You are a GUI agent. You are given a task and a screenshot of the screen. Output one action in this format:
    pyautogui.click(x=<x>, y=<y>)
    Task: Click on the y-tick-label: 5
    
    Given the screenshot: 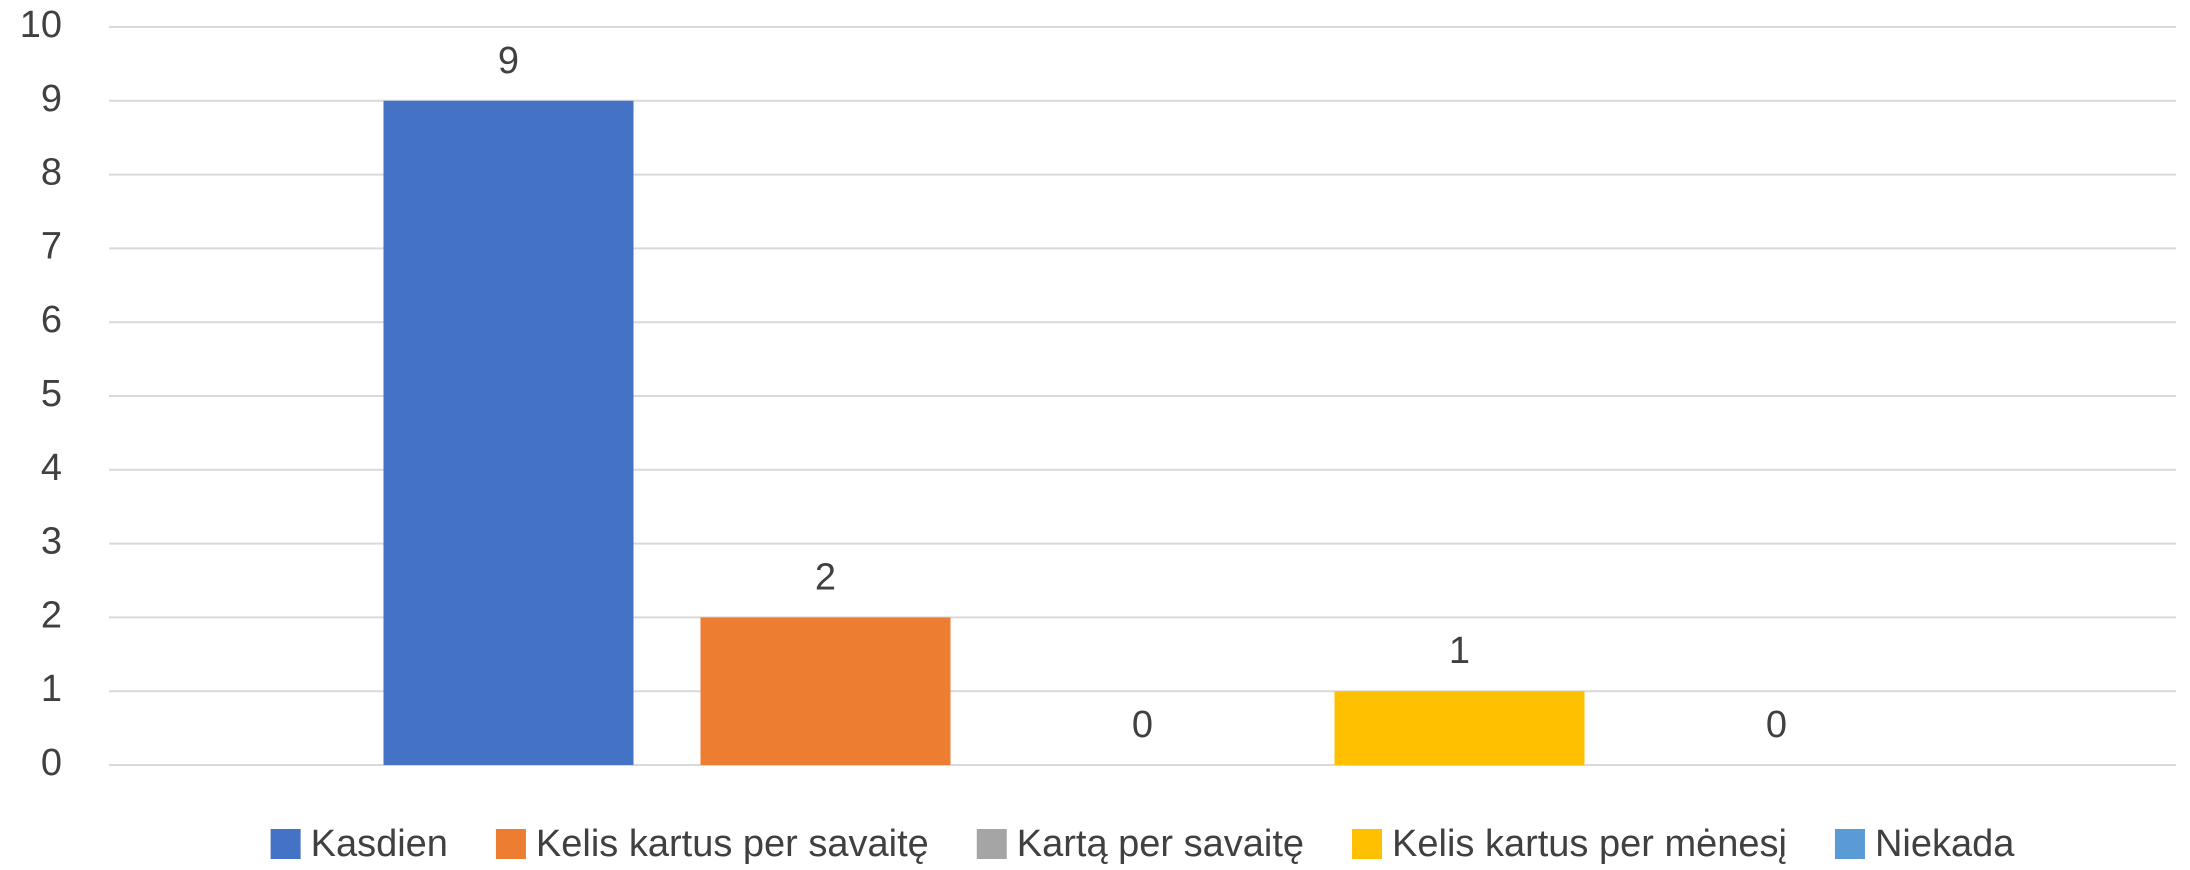 What is the action you would take?
    pyautogui.click(x=51, y=394)
    